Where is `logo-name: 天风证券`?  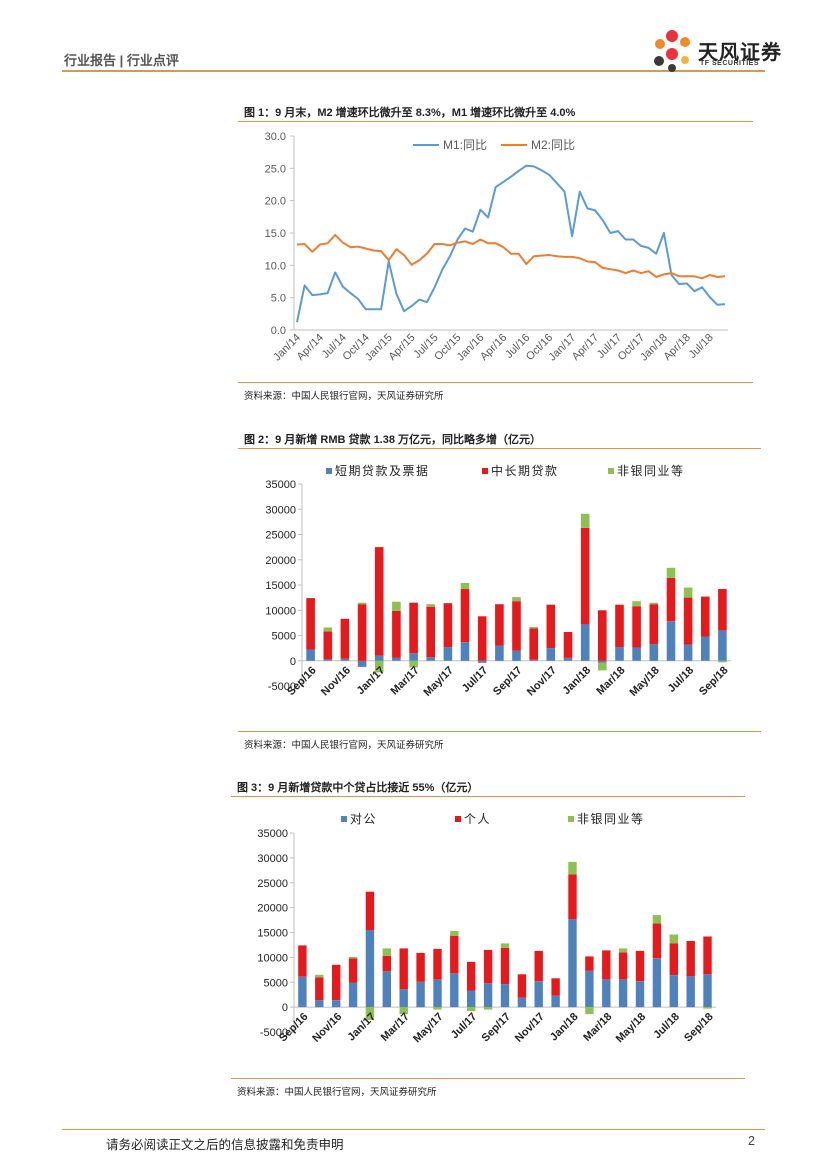 logo-name: 天风证券 is located at coordinates (740, 53).